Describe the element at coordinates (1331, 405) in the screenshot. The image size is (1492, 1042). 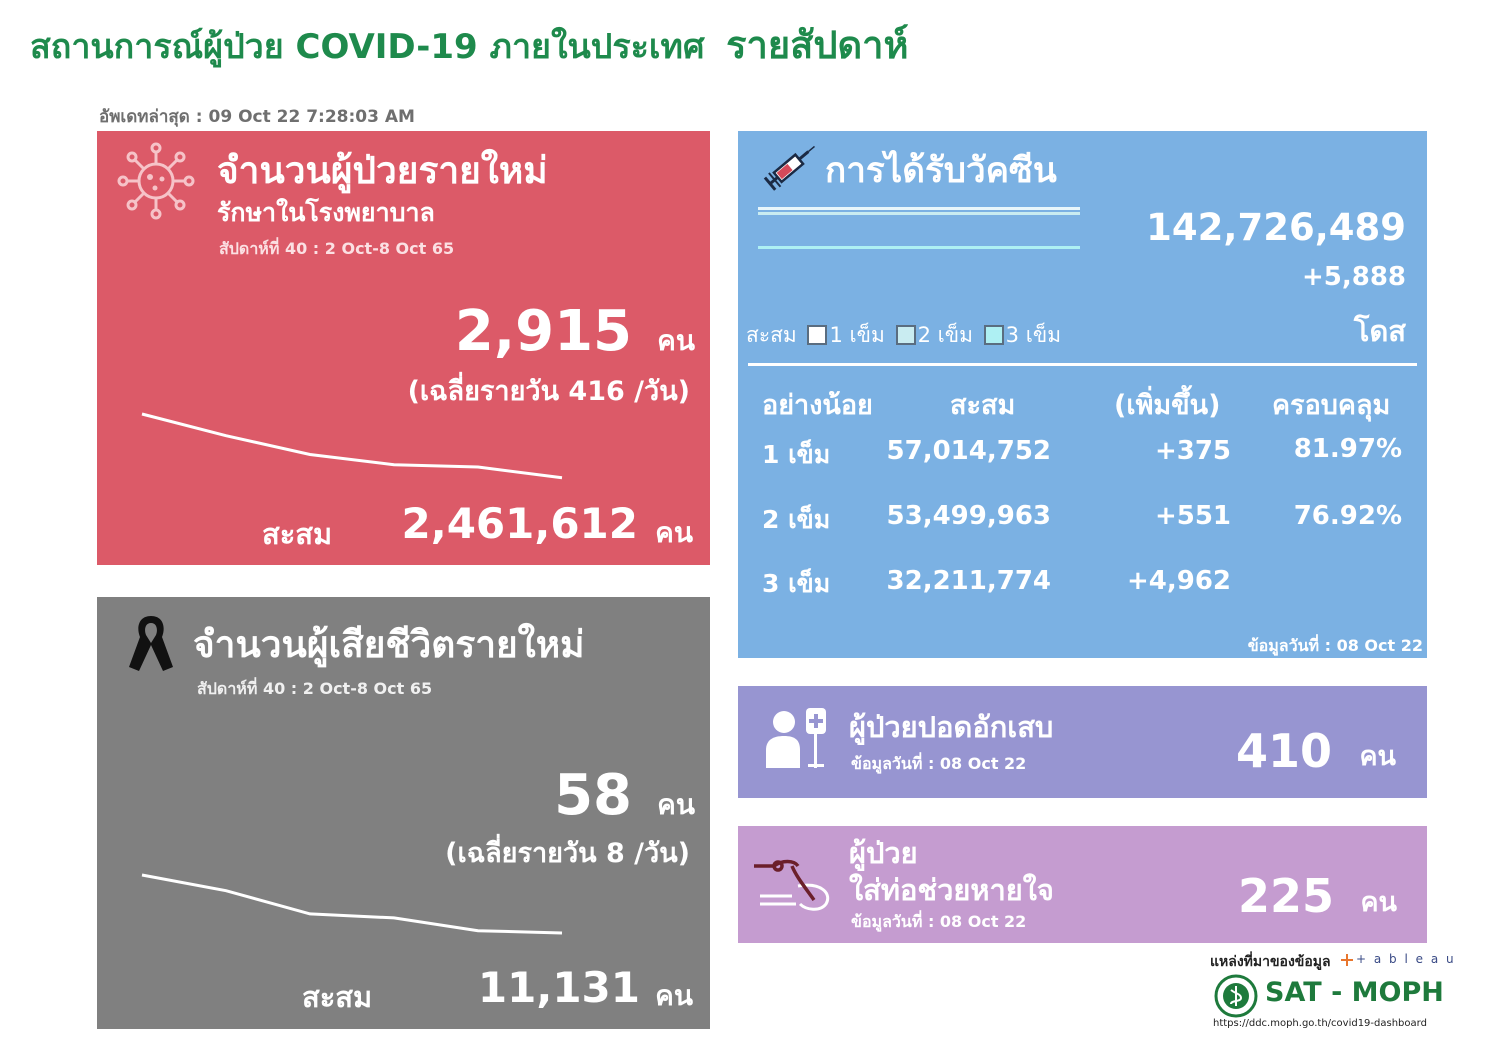
I see `column-header-coverage: ครอบคลุม` at that location.